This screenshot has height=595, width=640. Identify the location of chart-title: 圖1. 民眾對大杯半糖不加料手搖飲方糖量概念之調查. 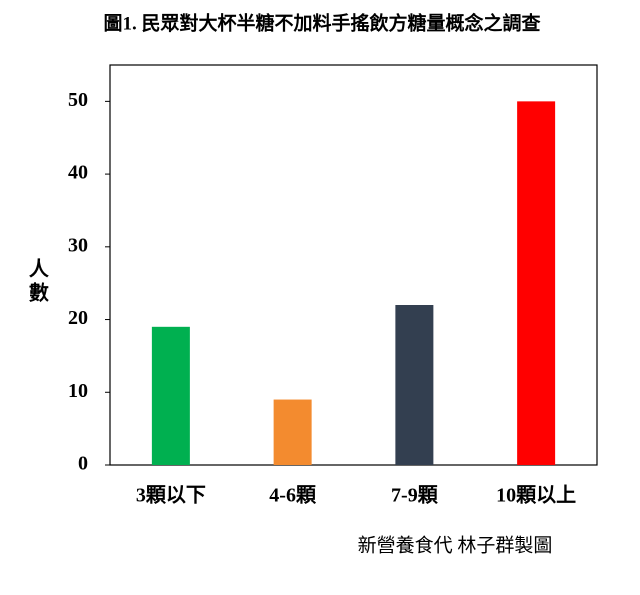
(322, 22).